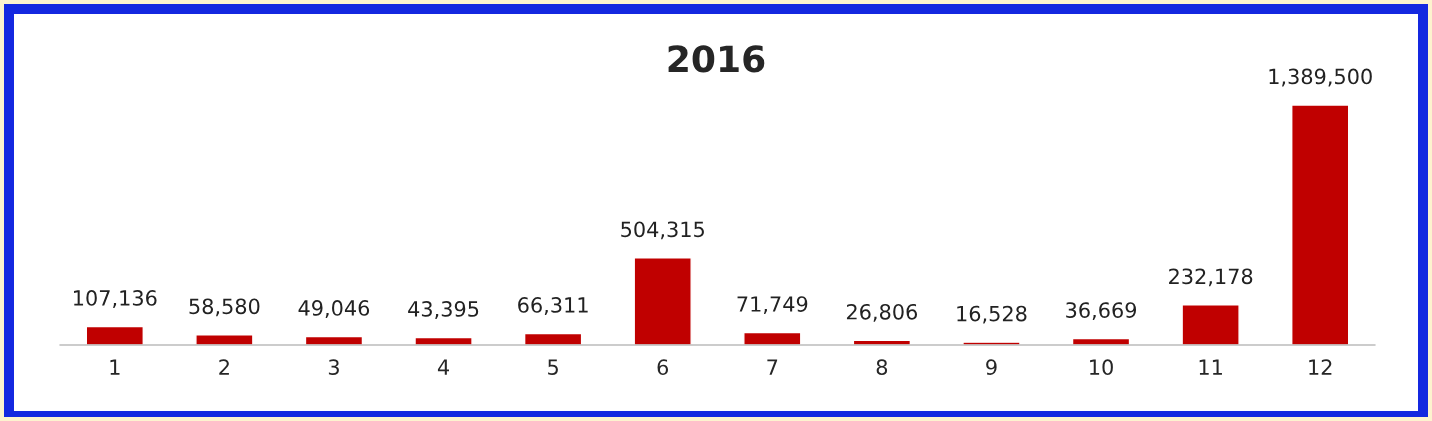 This screenshot has width=1432, height=421. Describe the element at coordinates (772, 305) in the screenshot. I see `data-label: 71,749` at that location.